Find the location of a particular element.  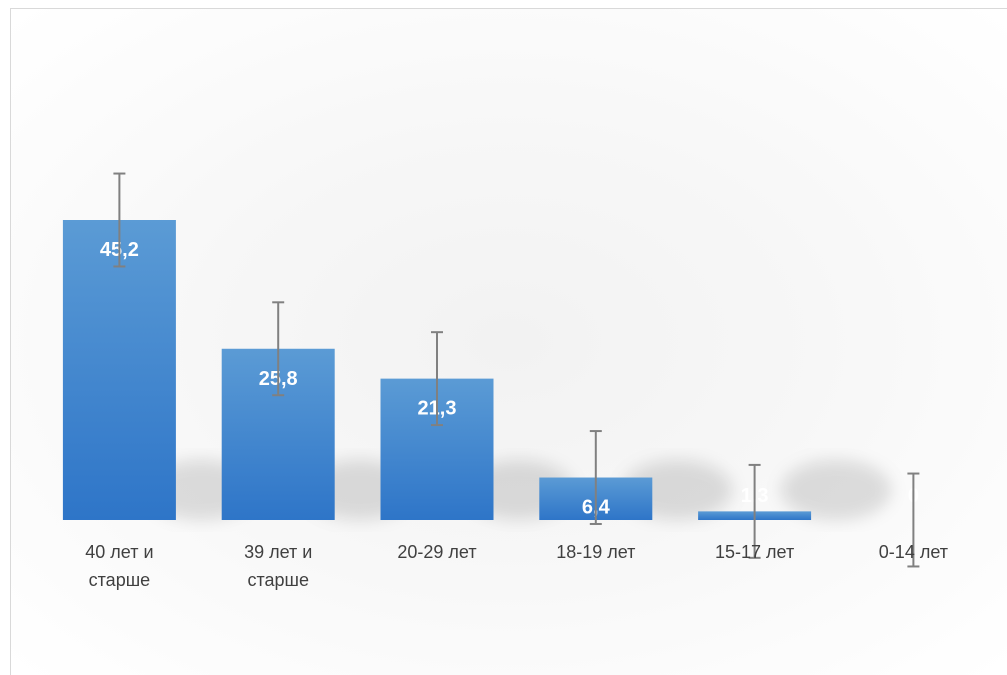

category-label-3: 18-19 лет is located at coordinates (595, 552).